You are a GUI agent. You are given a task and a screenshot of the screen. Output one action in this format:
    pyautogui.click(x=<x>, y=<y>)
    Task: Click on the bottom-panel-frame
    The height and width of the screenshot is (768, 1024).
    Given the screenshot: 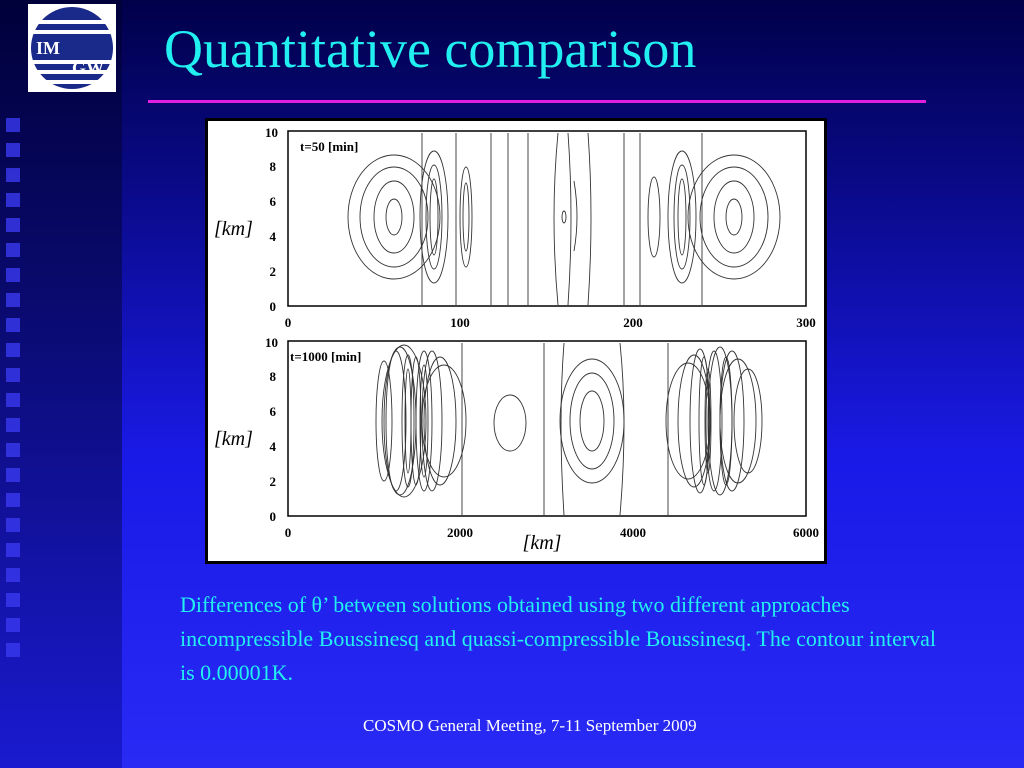 What is the action you would take?
    pyautogui.click(x=547, y=428)
    